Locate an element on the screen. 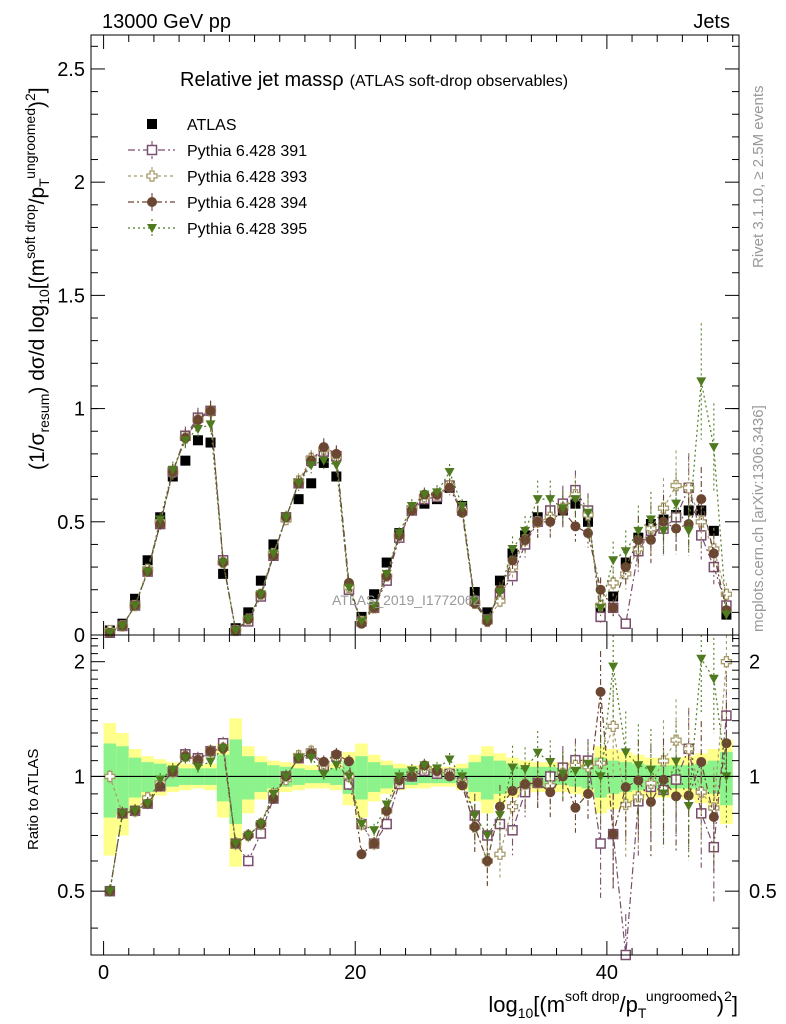 This screenshot has height=1024, width=786. chart-title-main: Relative jet massρ is located at coordinates (262, 80).